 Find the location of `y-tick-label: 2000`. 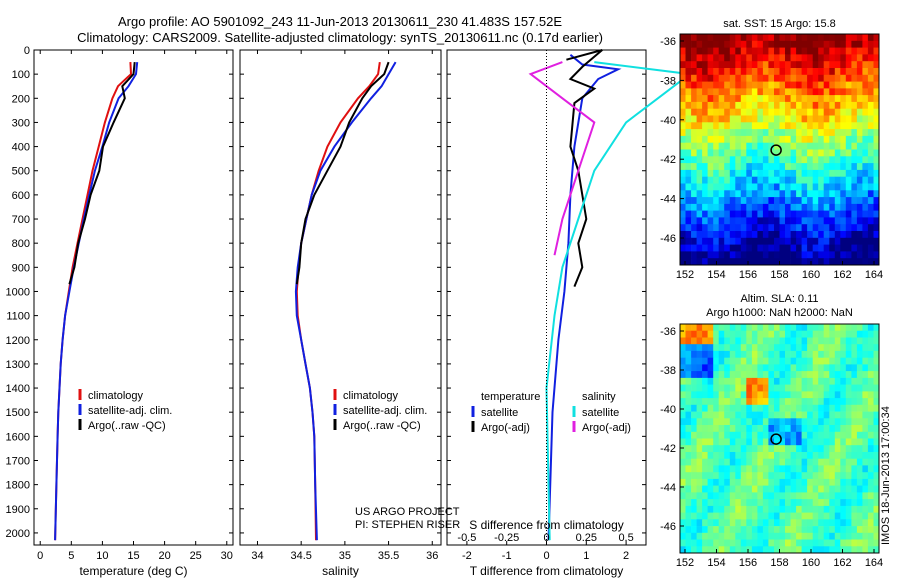

y-tick-label: 2000 is located at coordinates (18, 534).